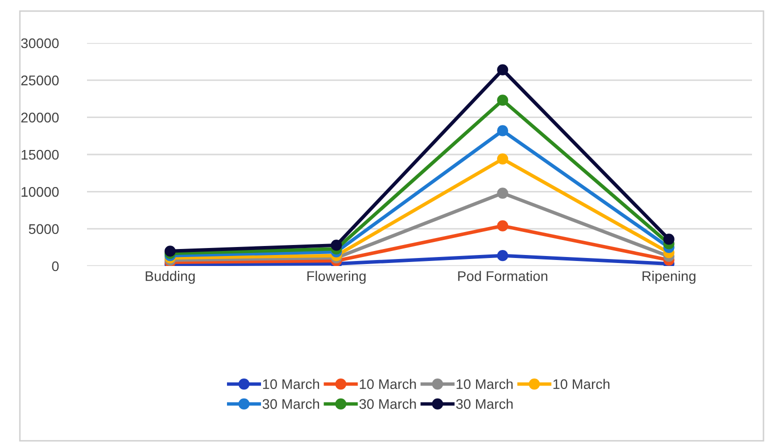 The height and width of the screenshot is (443, 765). What do you see at coordinates (40, 81) in the screenshot?
I see `y-tick-label: 25000` at bounding box center [40, 81].